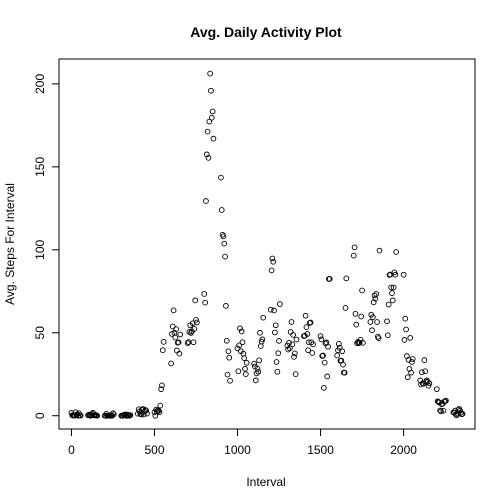 This screenshot has width=504, height=504. Describe the element at coordinates (266, 32) in the screenshot. I see `chart-title: Avg. Daily Activity Plot` at that location.